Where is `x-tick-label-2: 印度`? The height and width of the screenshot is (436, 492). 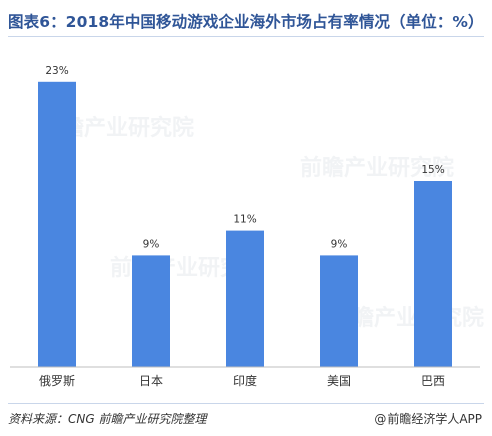
x-tick-label-2: 印度 is located at coordinates (245, 380).